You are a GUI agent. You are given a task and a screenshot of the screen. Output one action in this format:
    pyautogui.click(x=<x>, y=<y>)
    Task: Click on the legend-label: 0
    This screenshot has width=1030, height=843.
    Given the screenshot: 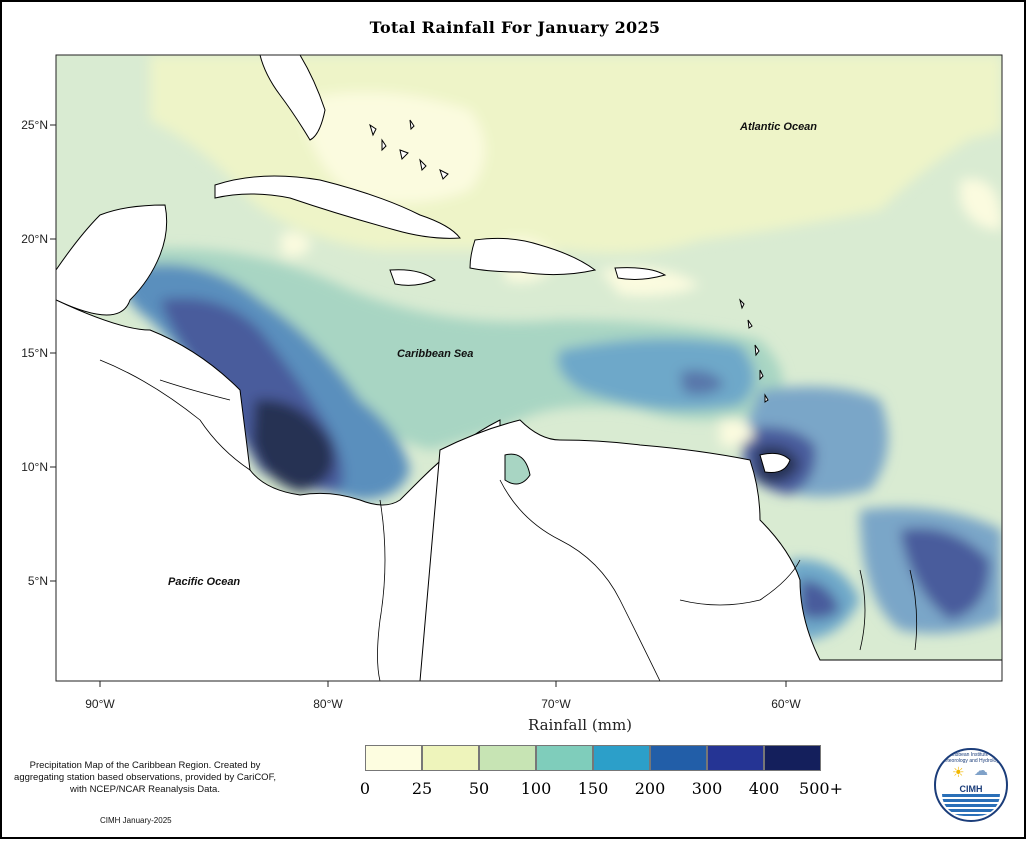 What is the action you would take?
    pyautogui.click(x=365, y=788)
    